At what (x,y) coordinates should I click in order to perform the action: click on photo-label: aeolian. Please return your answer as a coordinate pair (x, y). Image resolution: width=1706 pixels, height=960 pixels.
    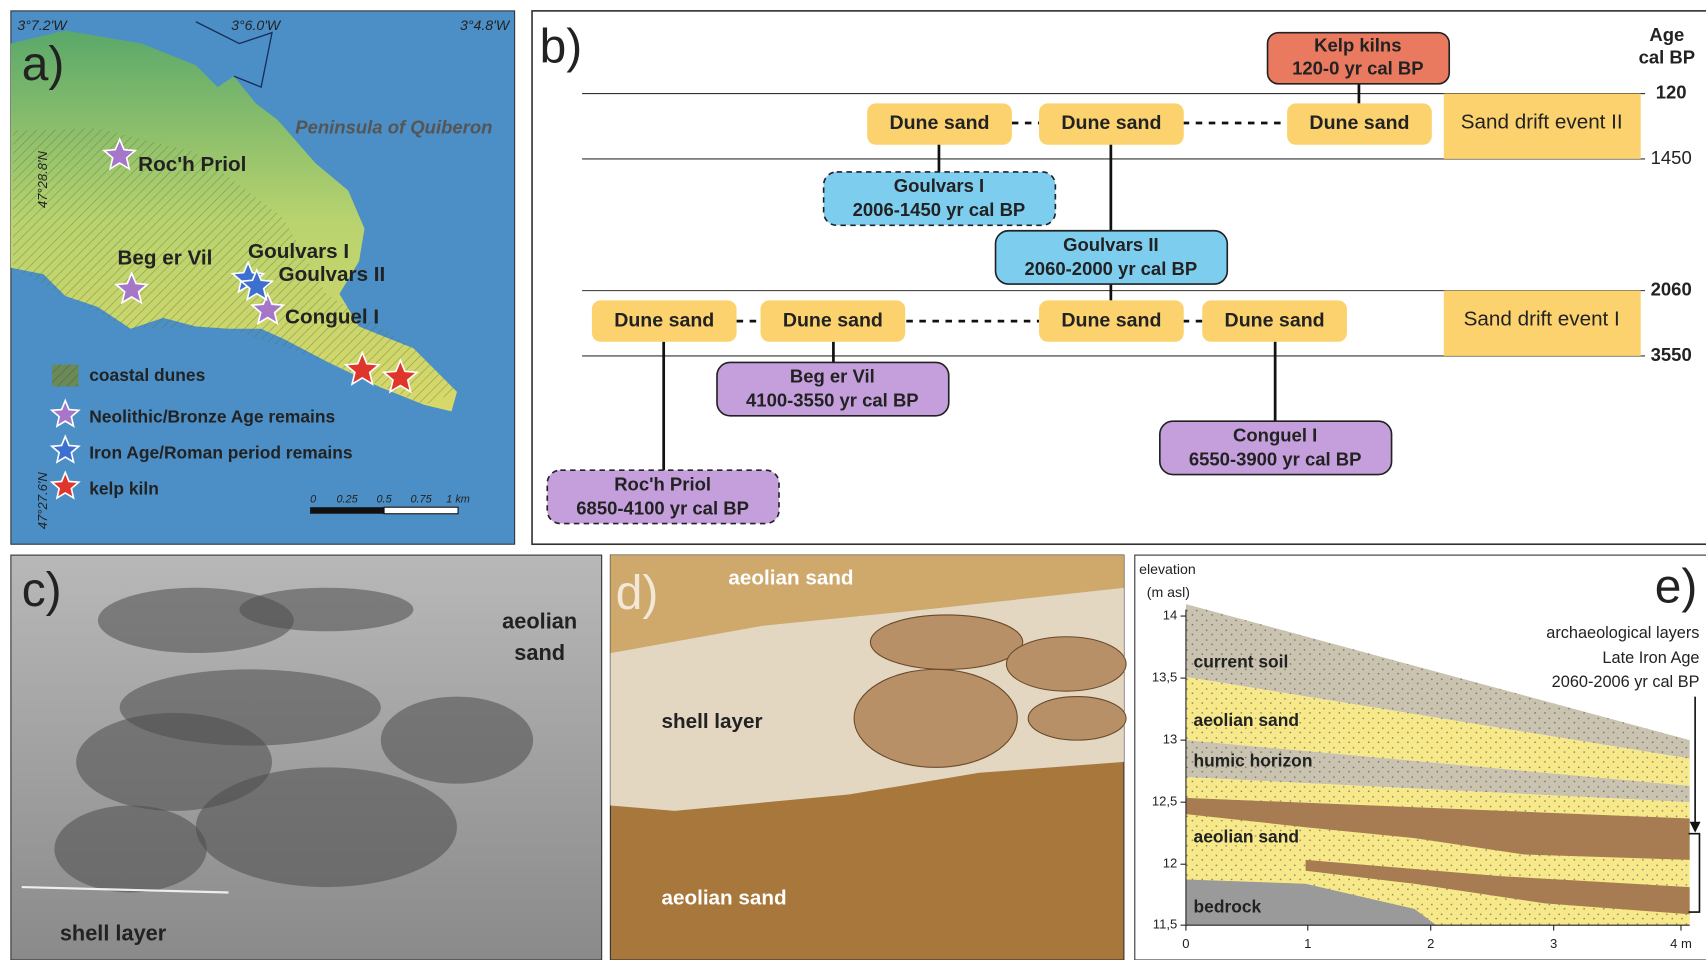
    Looking at the image, I should click on (539, 620).